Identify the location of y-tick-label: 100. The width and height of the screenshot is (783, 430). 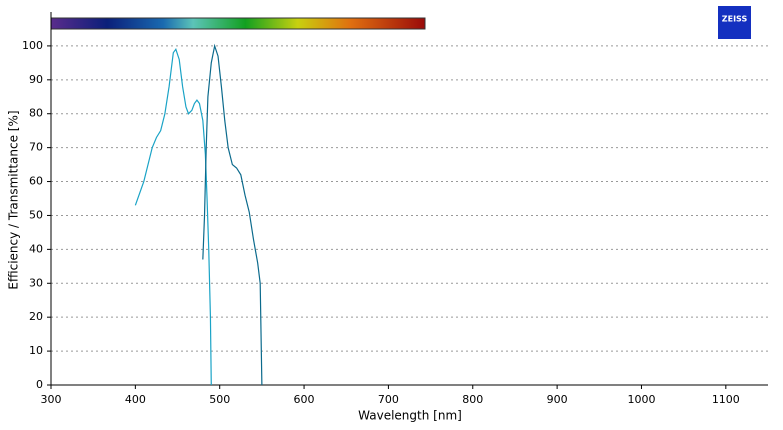
(32, 45).